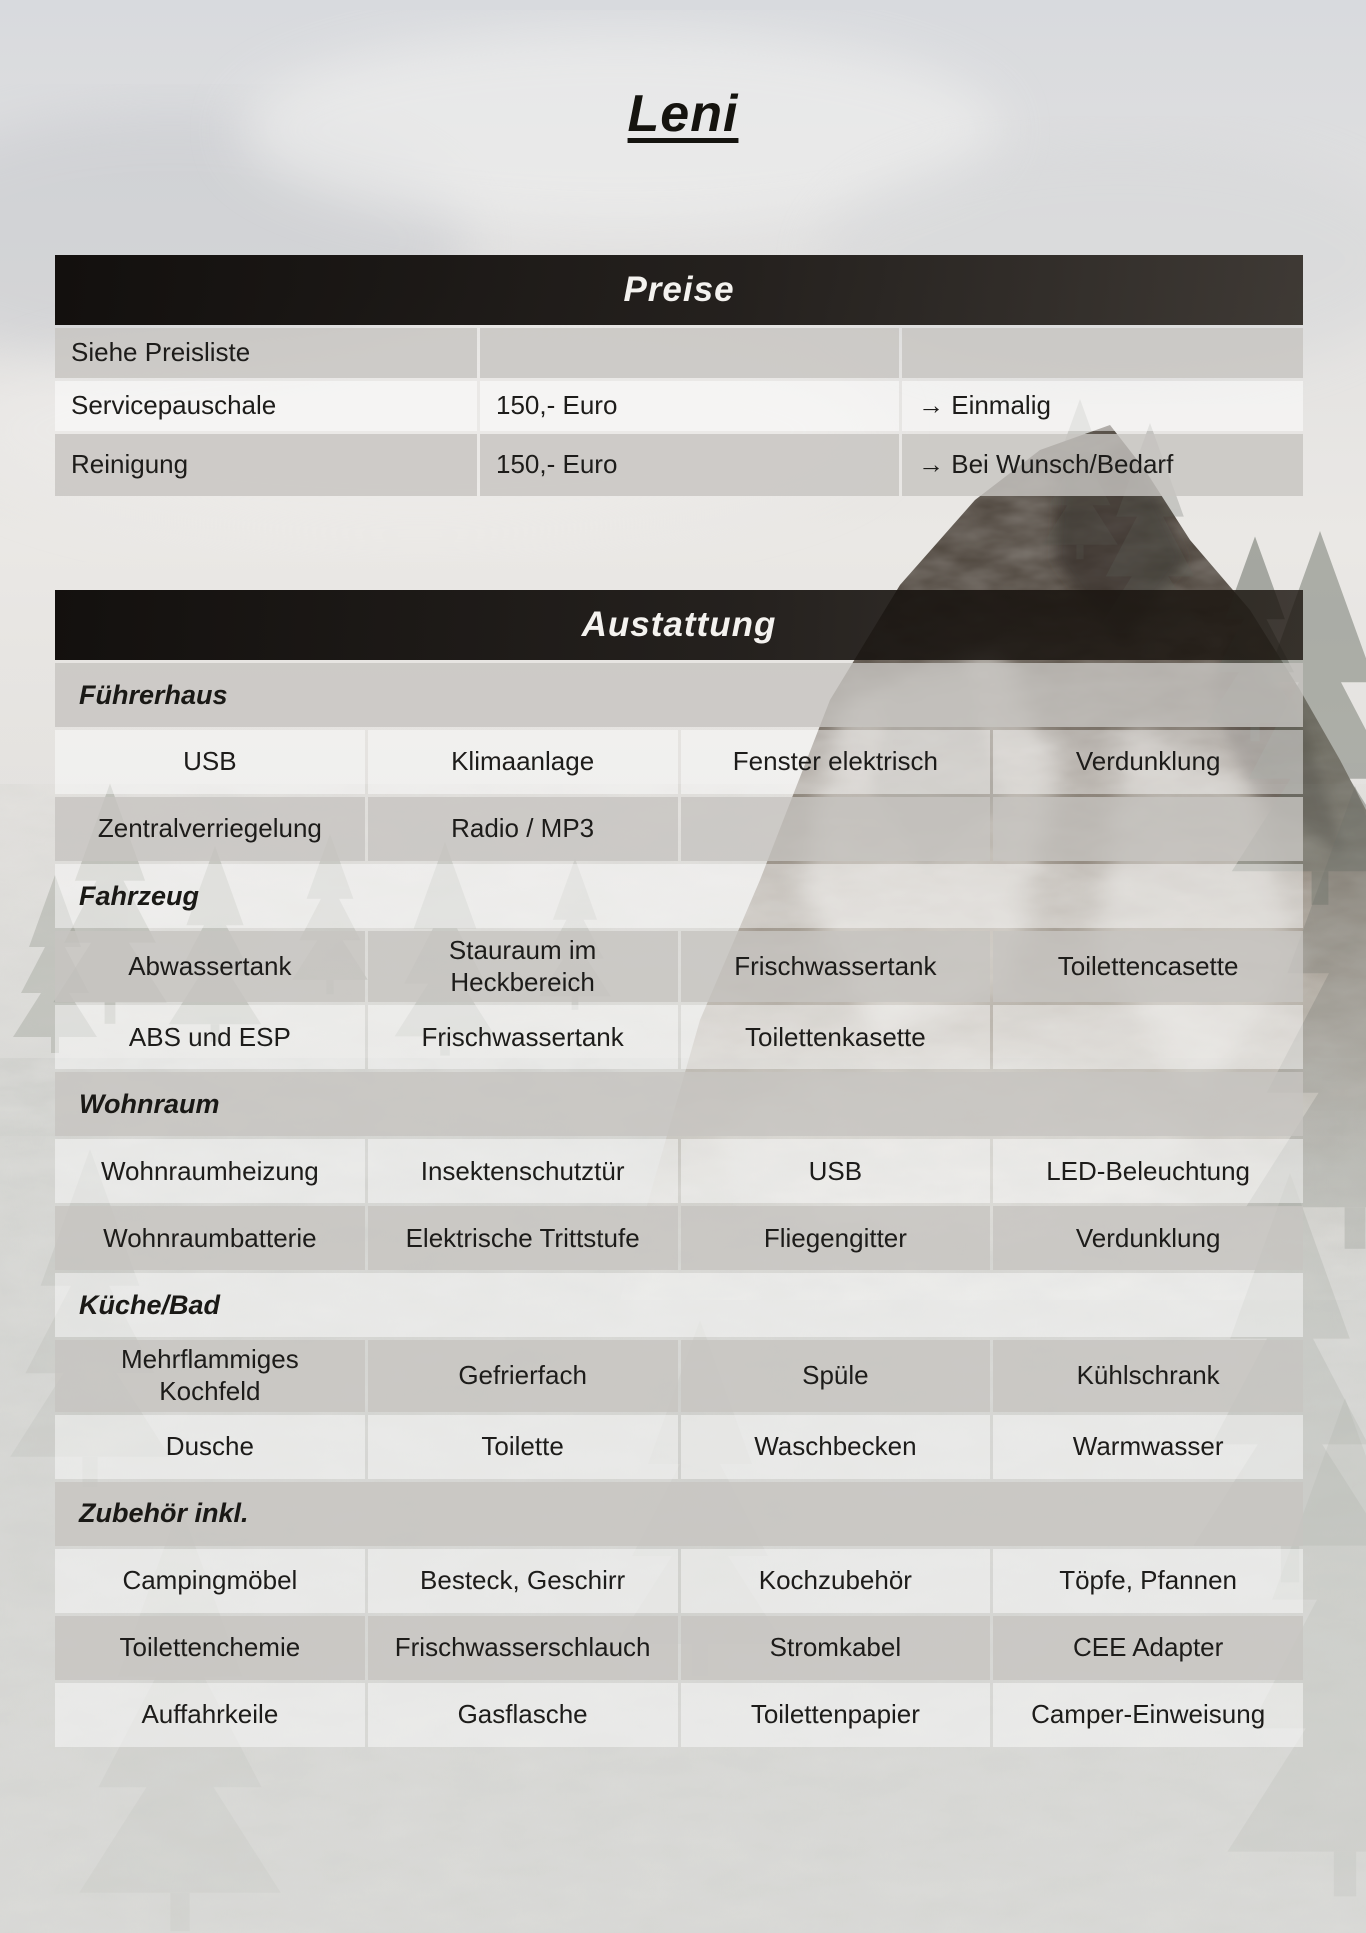 The image size is (1366, 1933). I want to click on equipment-item: CEE Adapter, so click(1148, 1647).